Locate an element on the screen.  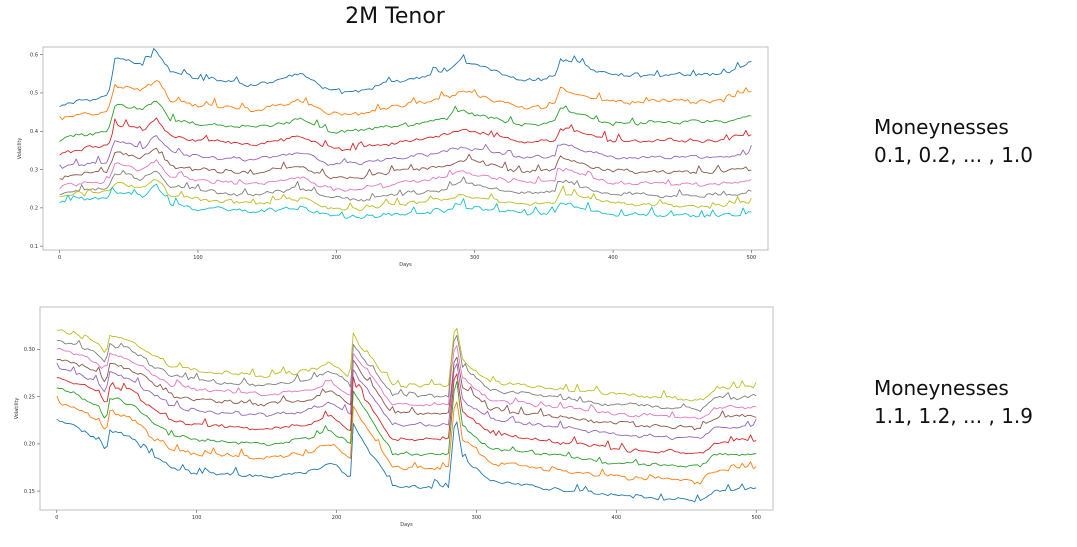
y-tick-label: 0.6 is located at coordinates (34, 55).